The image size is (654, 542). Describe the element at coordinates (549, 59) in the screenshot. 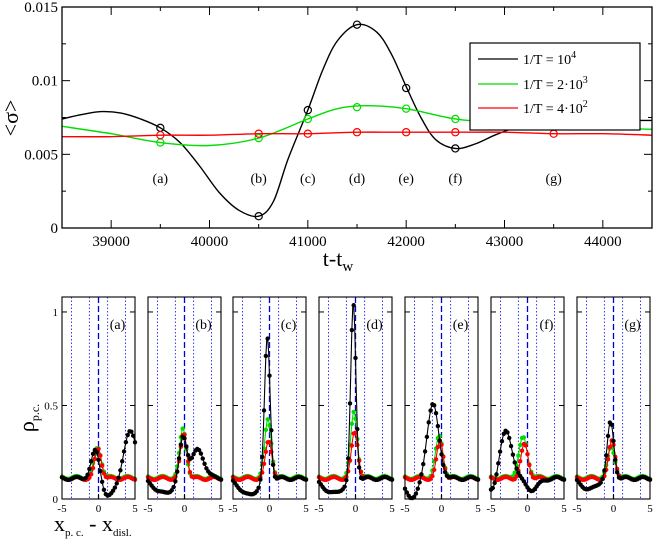

I see `legend-entry-0: 1/T = 104` at that location.